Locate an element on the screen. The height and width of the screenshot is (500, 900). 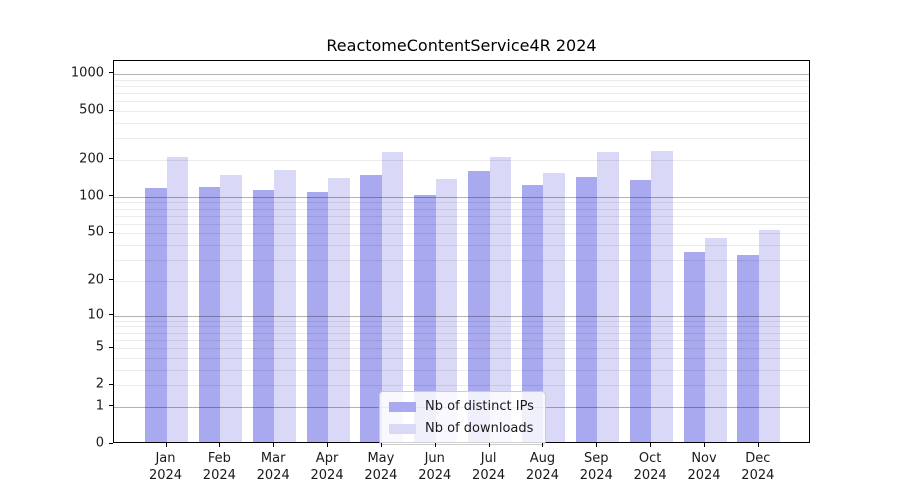
legend-label-distinct-ips: Nb of distinct IPs is located at coordinates (479, 406).